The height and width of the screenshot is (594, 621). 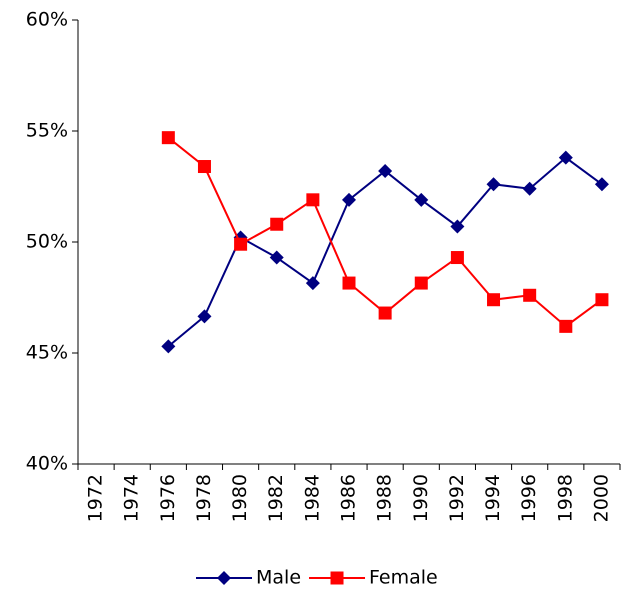 What do you see at coordinates (457, 498) in the screenshot?
I see `x-tick-label: 1992` at bounding box center [457, 498].